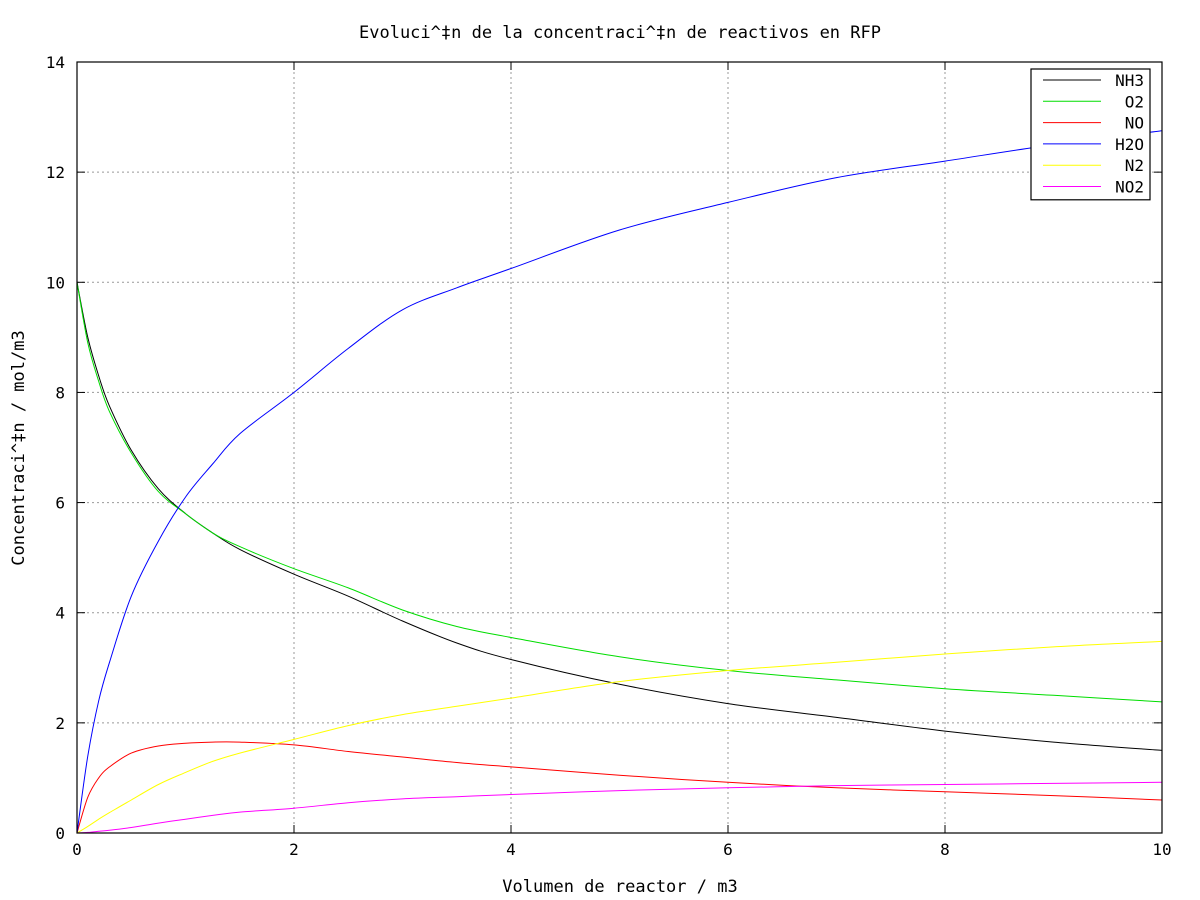  Describe the element at coordinates (1129, 187) in the screenshot. I see `legend-label: NO2` at that location.